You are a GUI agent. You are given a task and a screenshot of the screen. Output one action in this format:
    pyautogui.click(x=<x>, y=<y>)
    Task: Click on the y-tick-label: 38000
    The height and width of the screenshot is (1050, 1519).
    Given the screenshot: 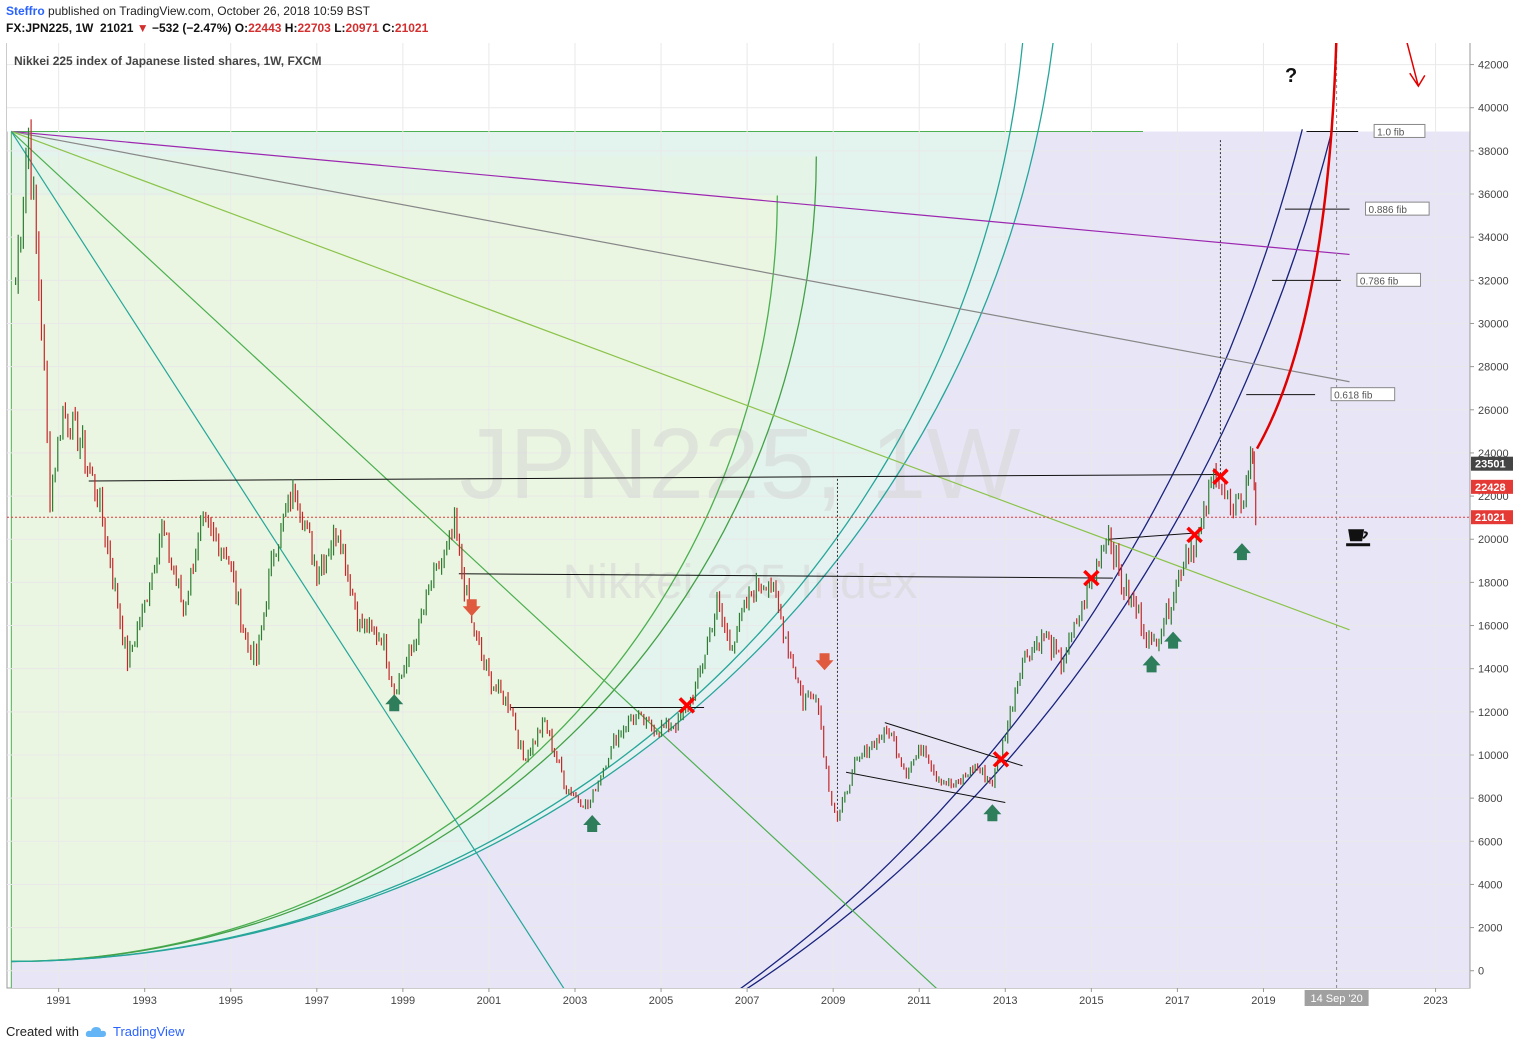 What is the action you would take?
    pyautogui.click(x=1493, y=152)
    